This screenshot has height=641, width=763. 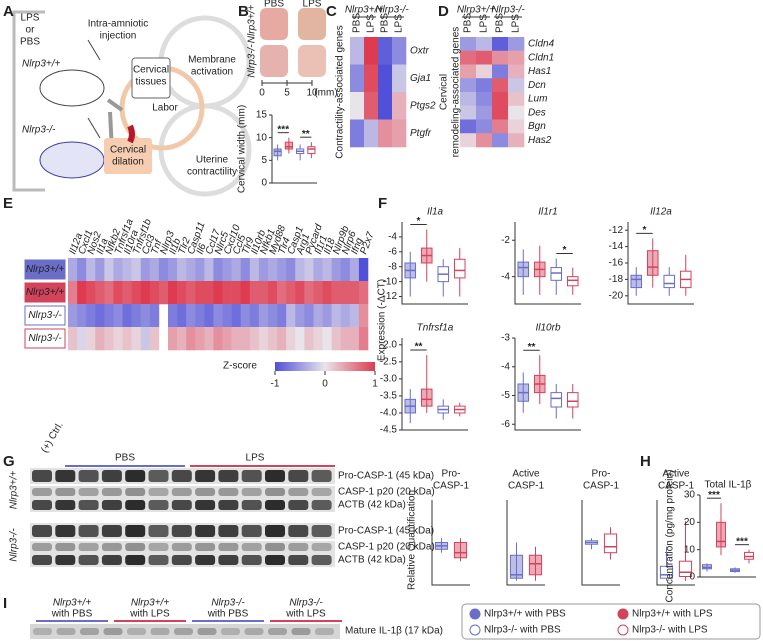 What do you see at coordinates (228, 614) in the screenshot?
I see `lane-label: with PBS` at bounding box center [228, 614].